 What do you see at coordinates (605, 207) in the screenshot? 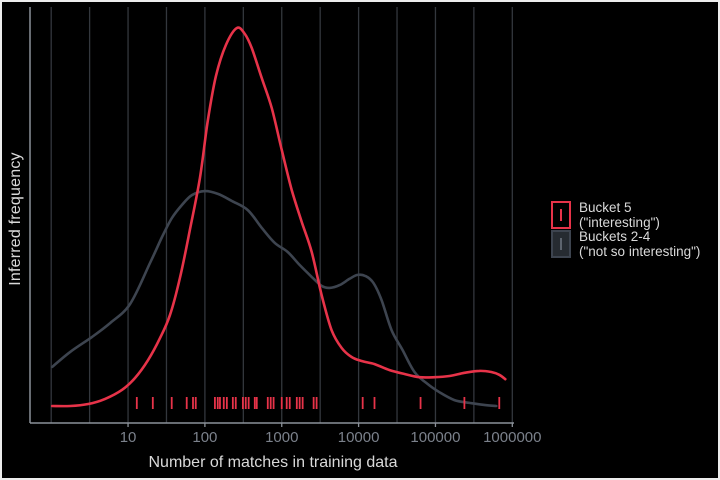
I see `legend-label-line: Bucket 5` at bounding box center [605, 207].